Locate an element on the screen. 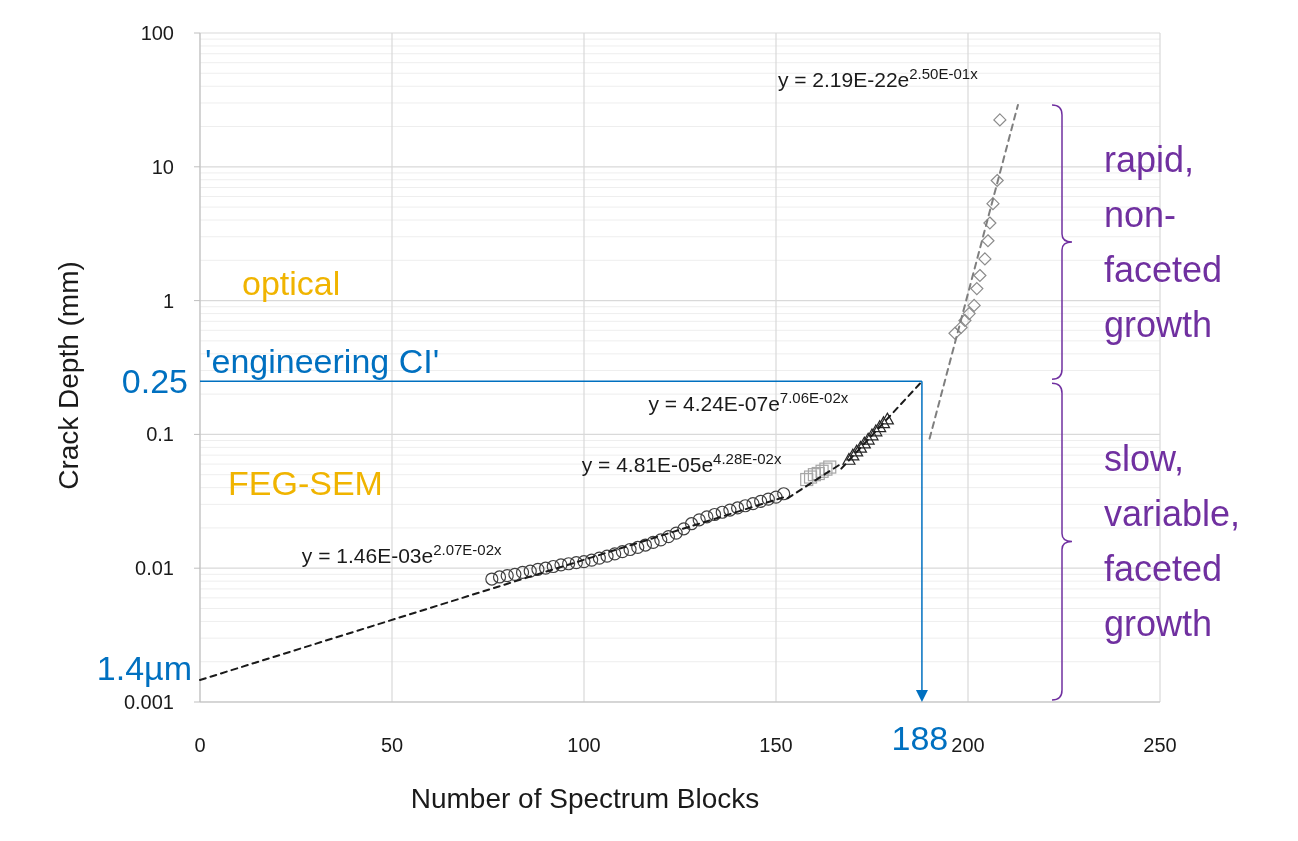  x-axis-title: Number of Spectrum Blocks is located at coordinates (585, 798).